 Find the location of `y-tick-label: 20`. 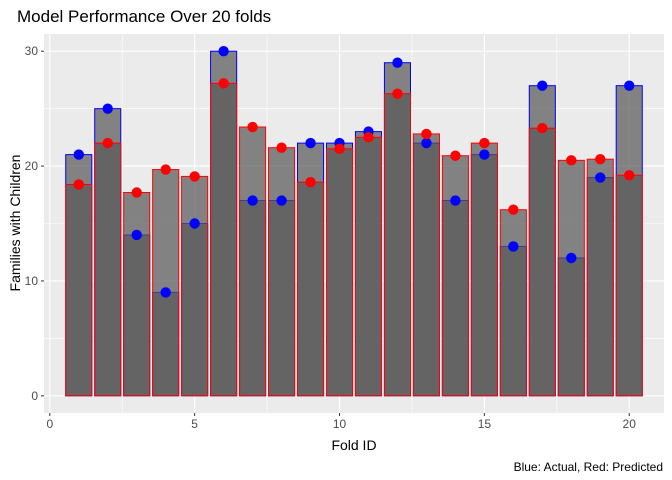

y-tick-label: 20 is located at coordinates (32, 166).